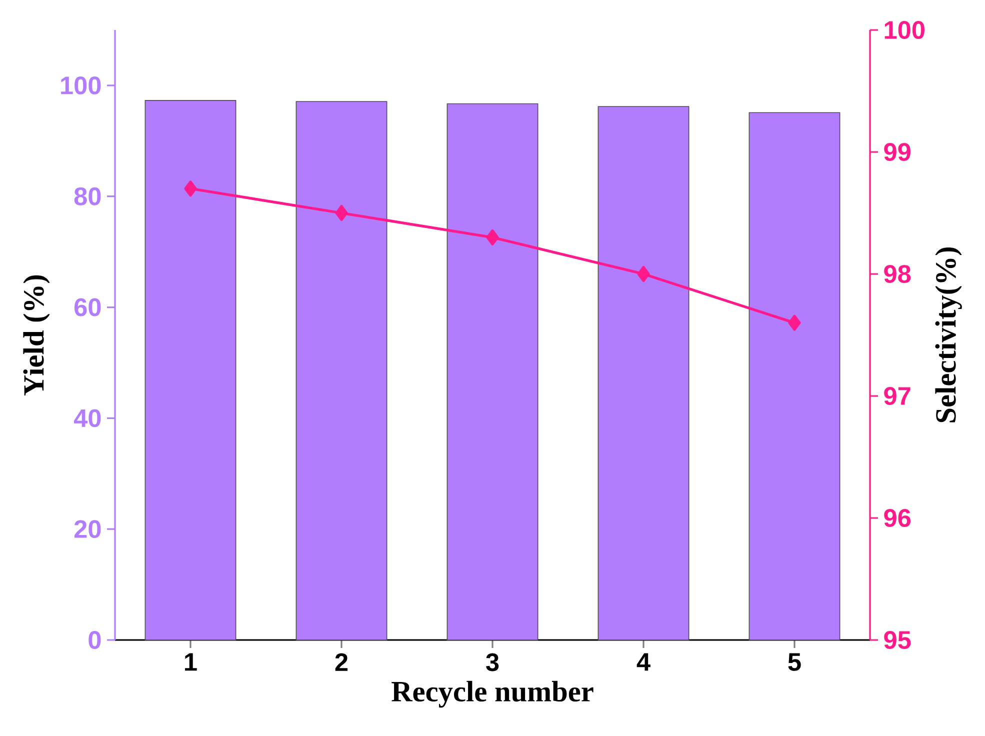  Describe the element at coordinates (36, 335) in the screenshot. I see `y-axis-title: Yield (%)` at that location.